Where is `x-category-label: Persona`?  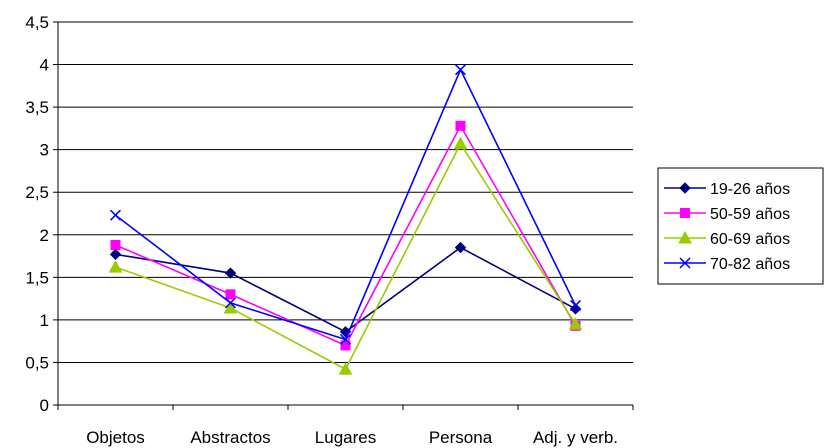
x-category-label: Persona is located at coordinates (461, 437).